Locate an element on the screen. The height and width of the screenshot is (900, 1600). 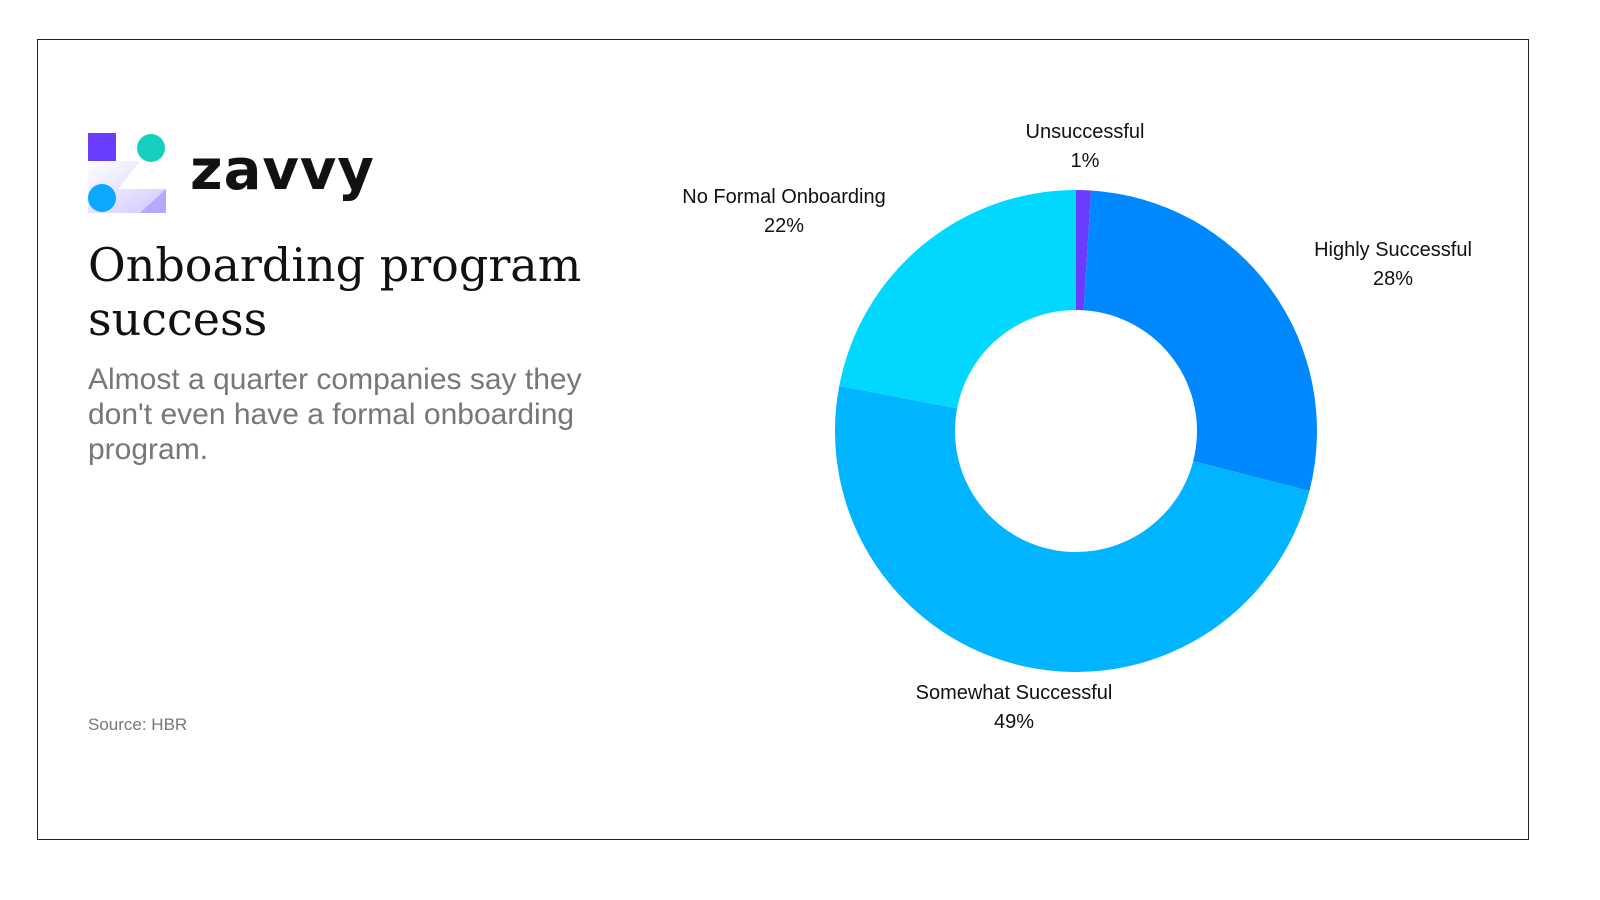
page-title: Onboarding program success is located at coordinates (335, 292).